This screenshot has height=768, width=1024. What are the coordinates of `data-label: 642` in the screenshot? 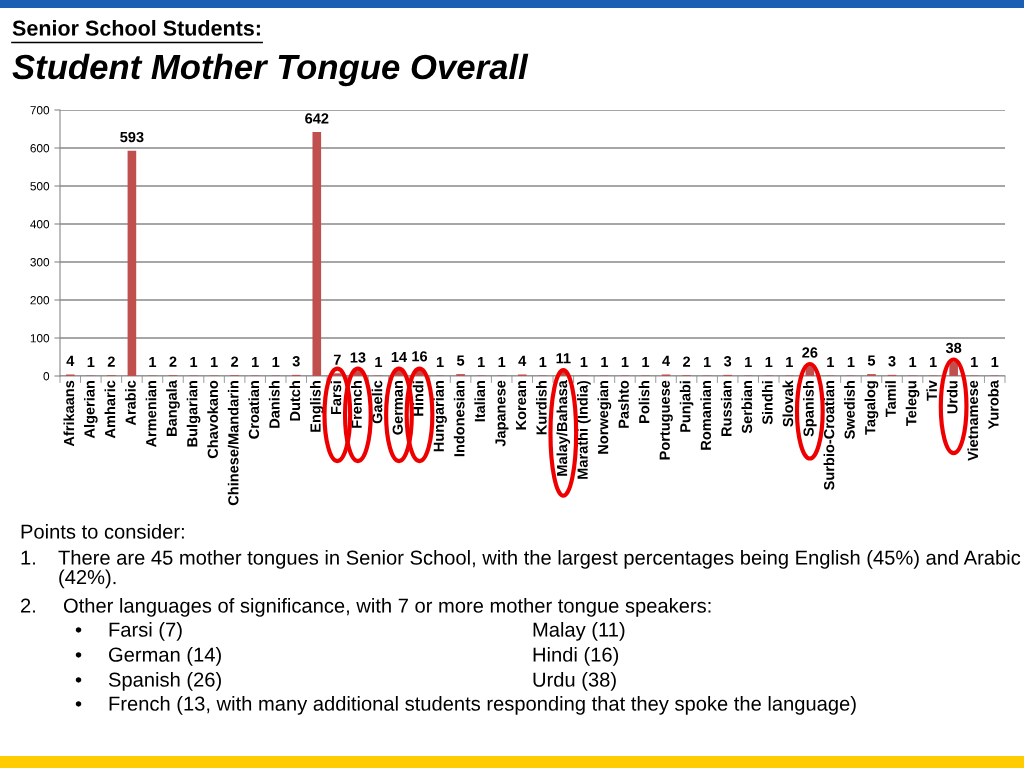 It's located at (317, 118).